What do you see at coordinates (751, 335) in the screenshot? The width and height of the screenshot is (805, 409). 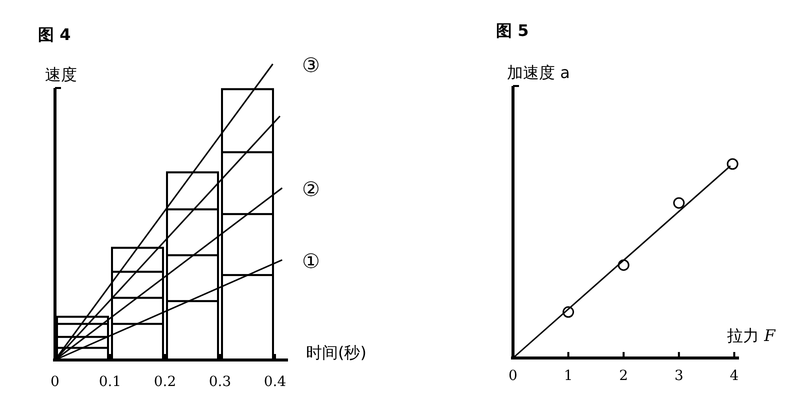 I see `x-axis-title: 拉力 F` at bounding box center [751, 335].